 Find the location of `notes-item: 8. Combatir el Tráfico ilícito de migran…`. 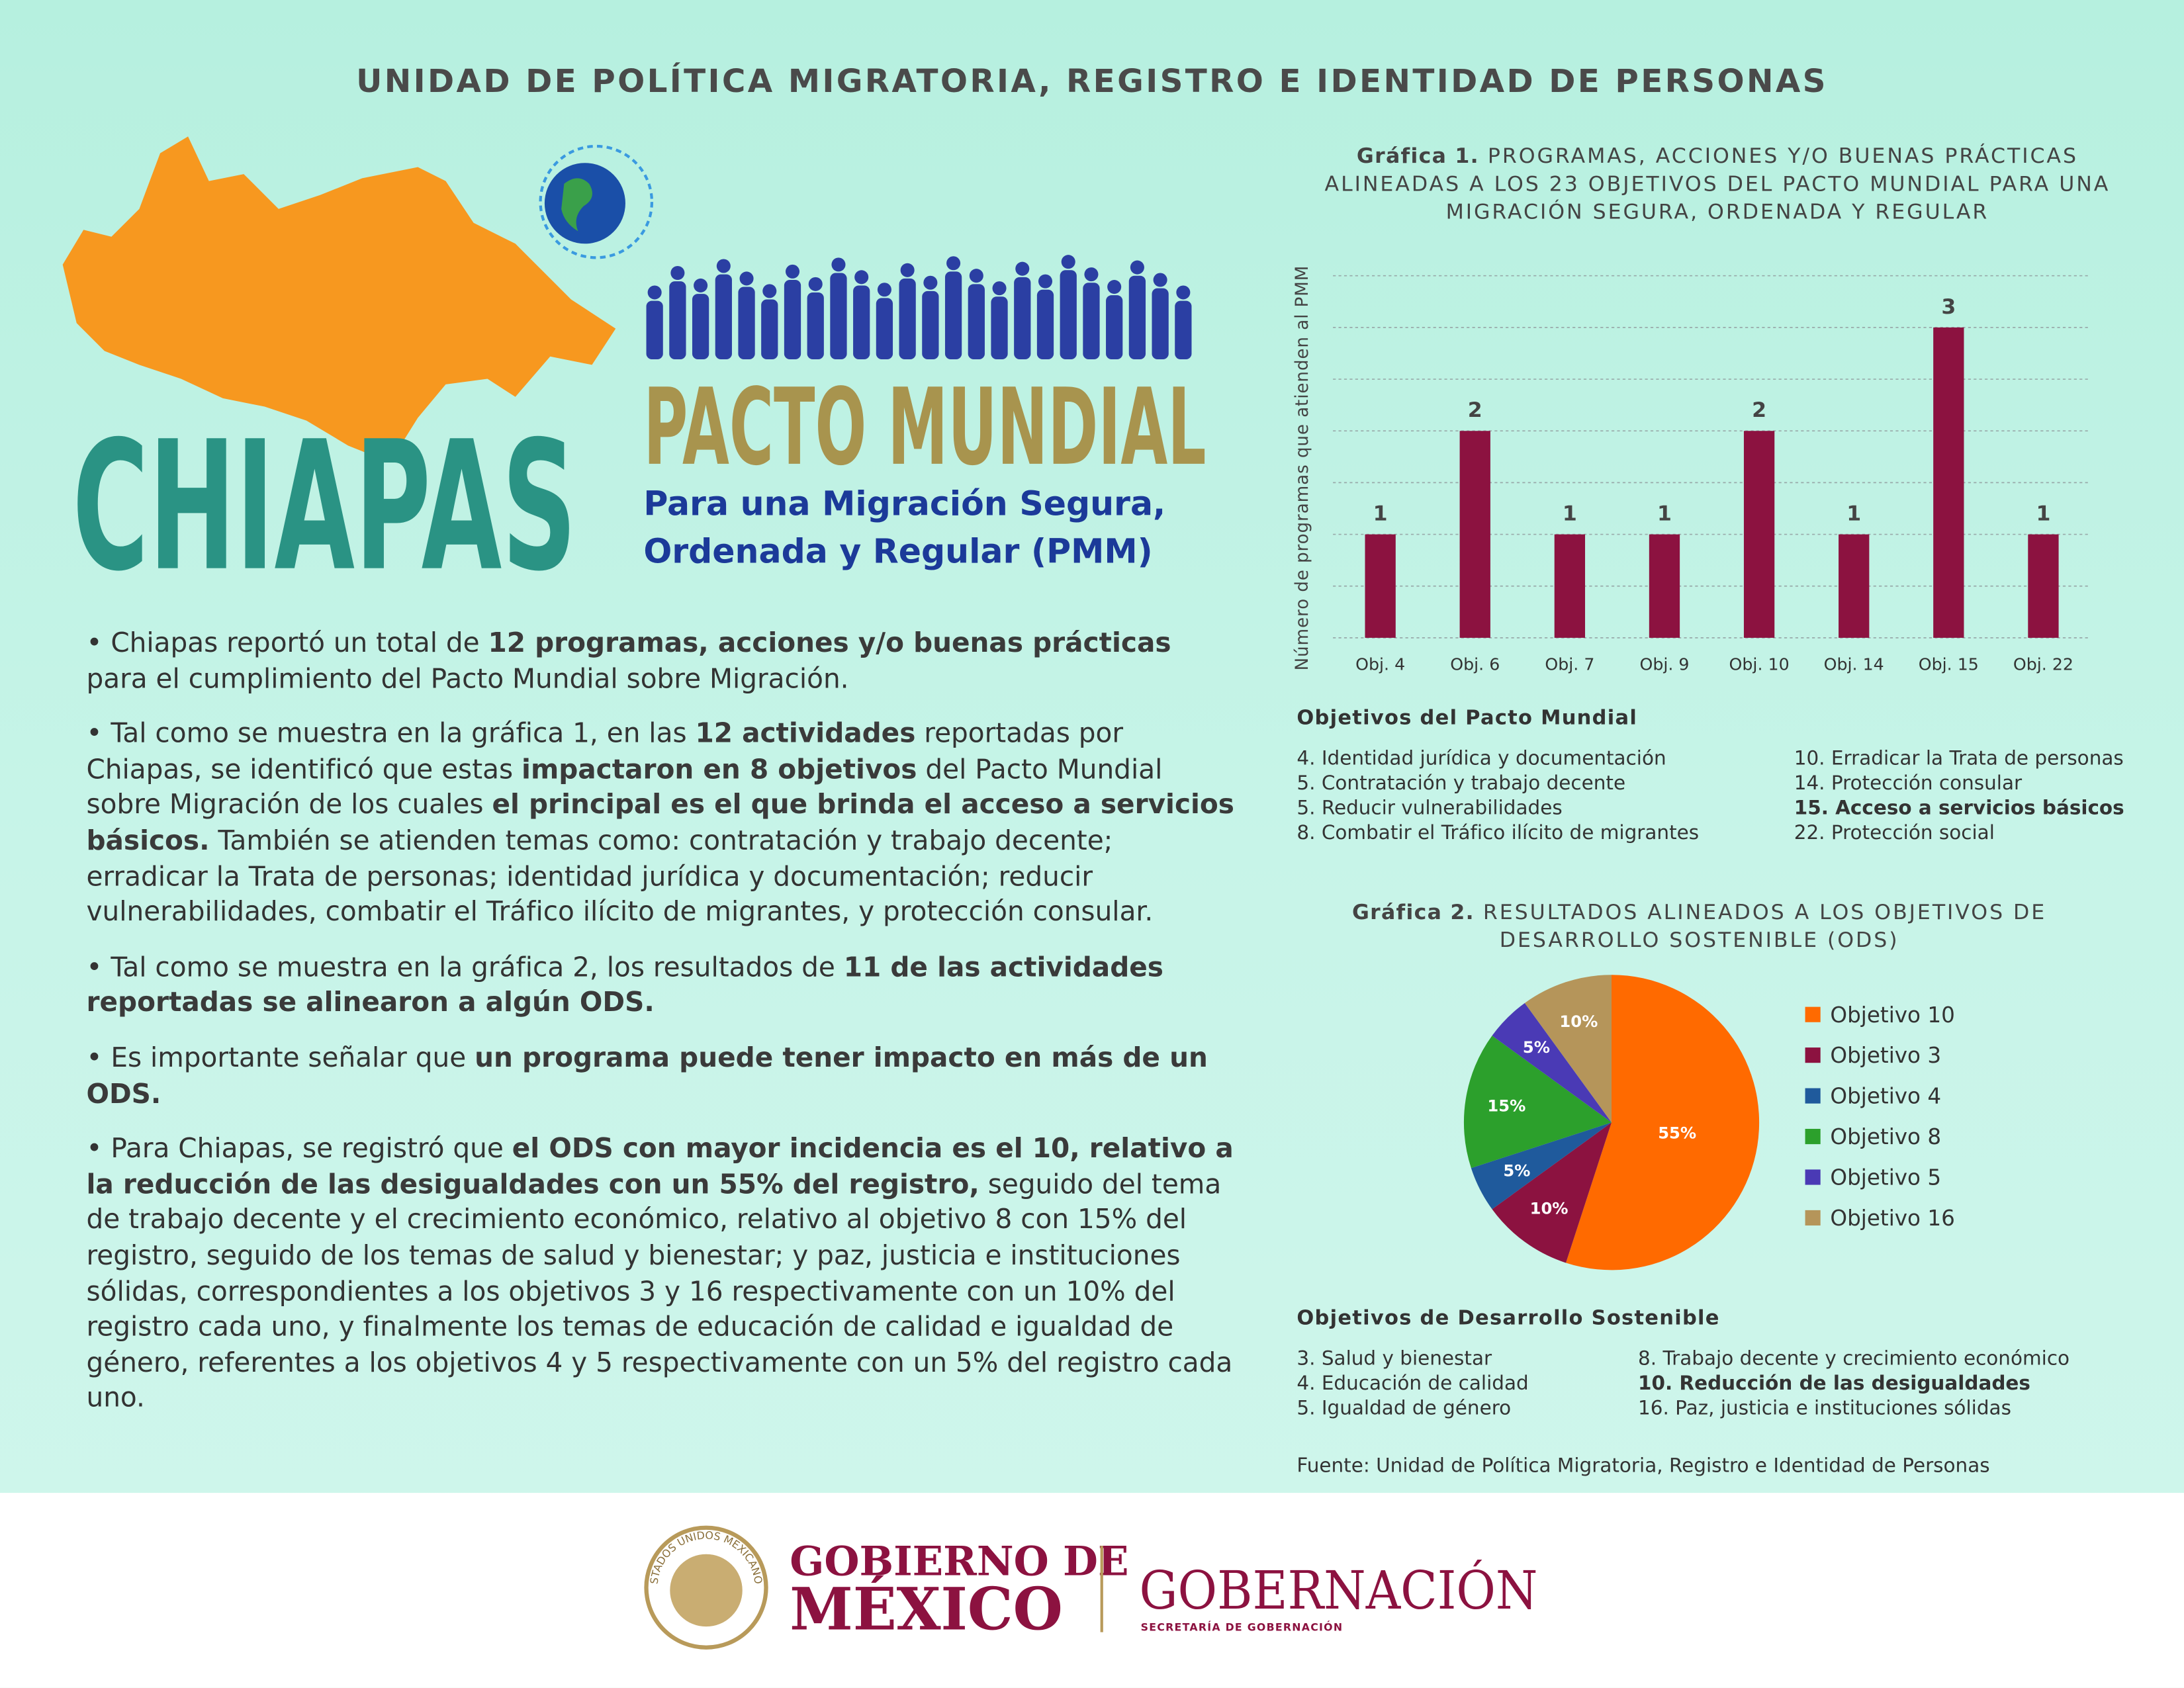

notes-item: 8. Combatir el Tráfico ilícito de migran… is located at coordinates (1498, 832).